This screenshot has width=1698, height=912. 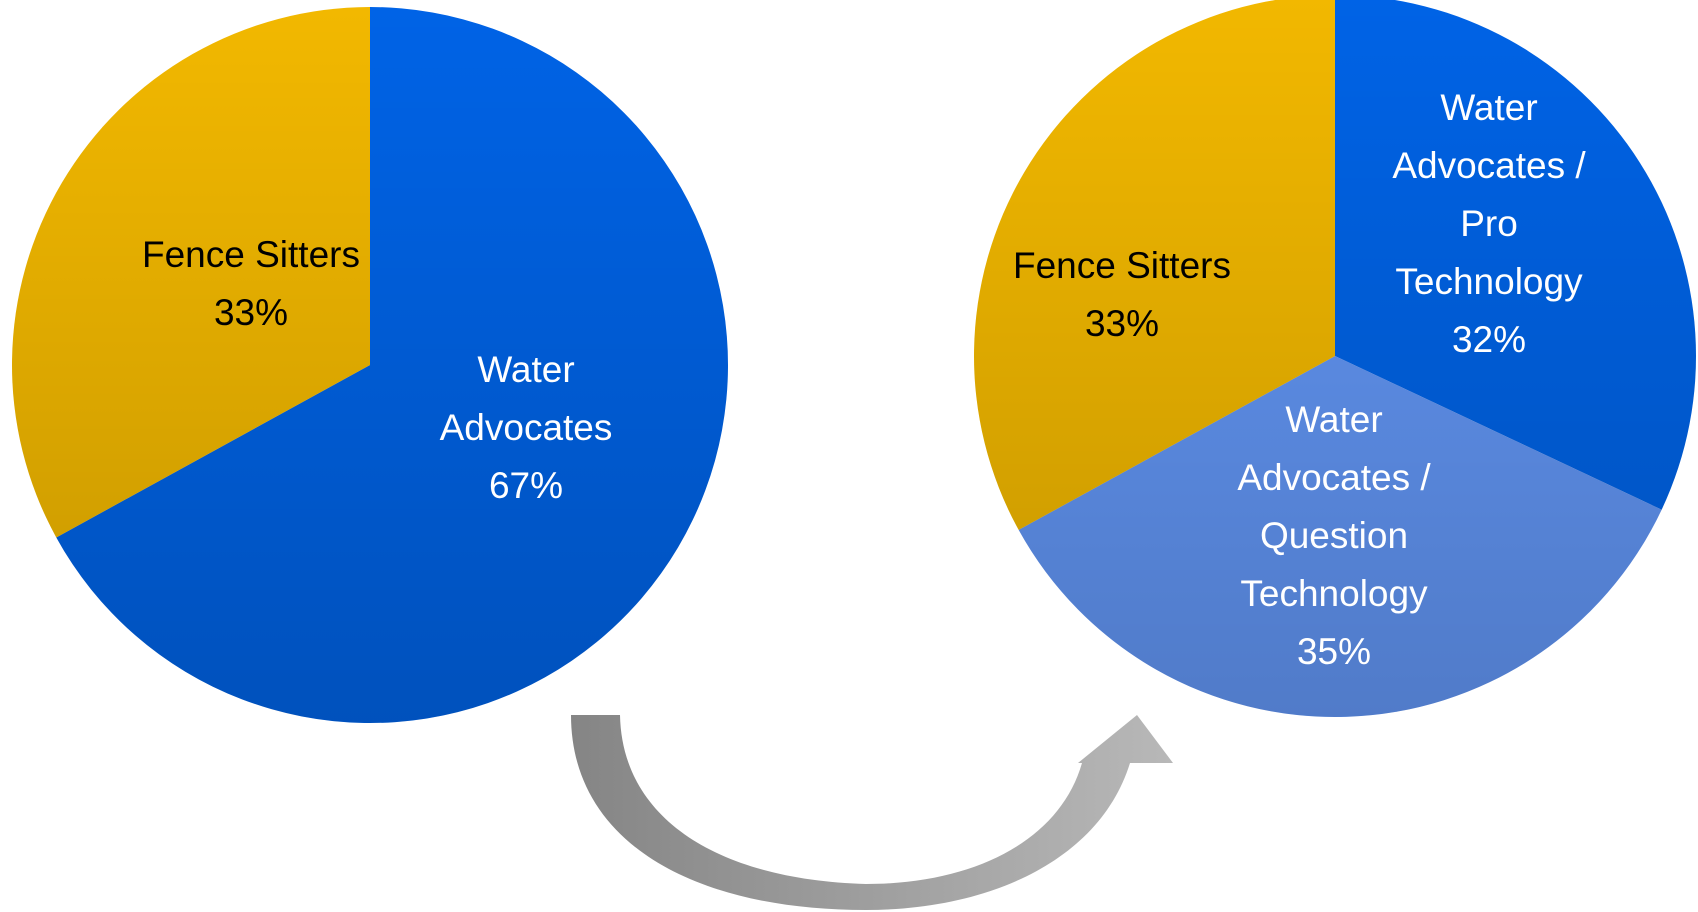 What do you see at coordinates (1489, 339) in the screenshot?
I see `slice-value: 32%` at bounding box center [1489, 339].